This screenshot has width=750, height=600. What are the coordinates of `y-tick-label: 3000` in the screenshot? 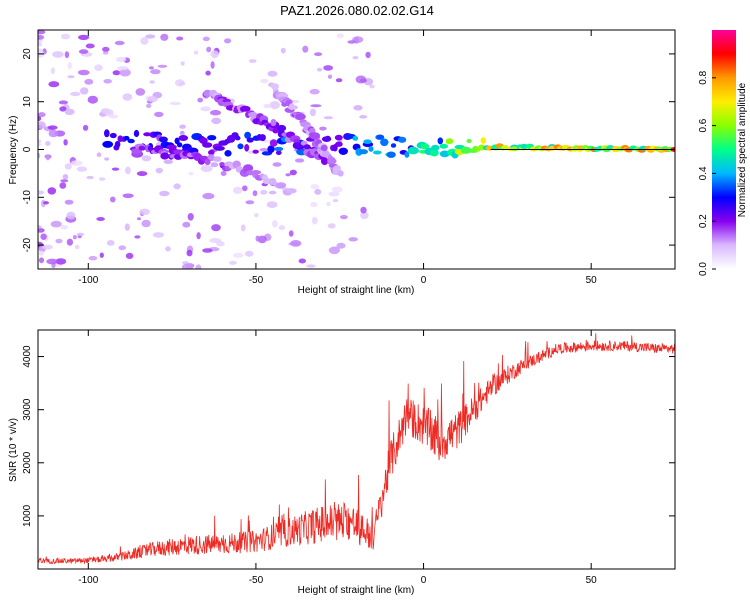 It's located at (27, 409).